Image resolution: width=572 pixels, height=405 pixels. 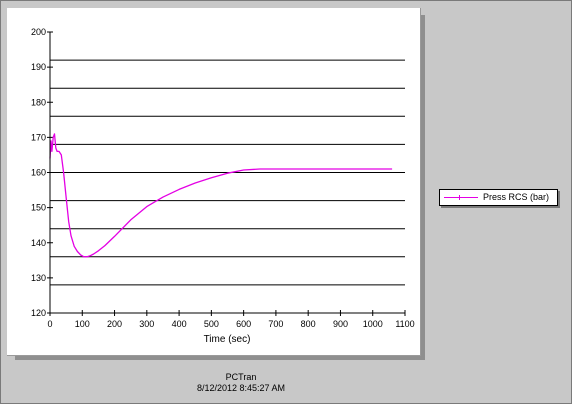 I want to click on legend-marker-icon, so click(x=459, y=197).